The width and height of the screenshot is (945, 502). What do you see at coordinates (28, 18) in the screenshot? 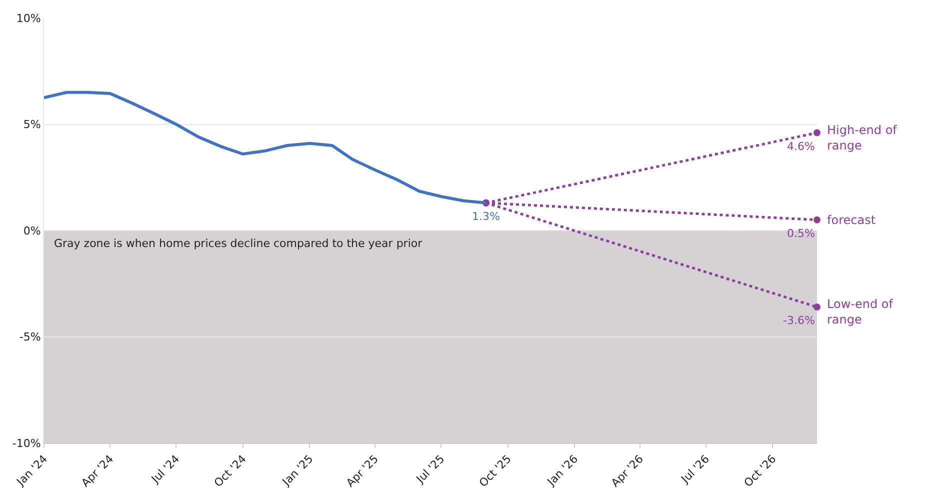
I see `y-tick-label: 10%` at bounding box center [28, 18].